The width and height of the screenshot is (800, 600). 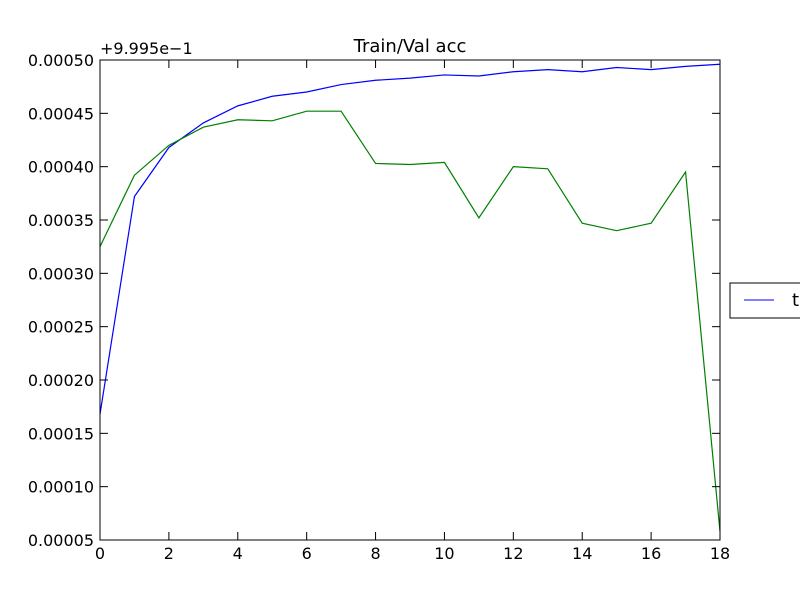 I want to click on x-tick-label: 2, so click(x=169, y=553).